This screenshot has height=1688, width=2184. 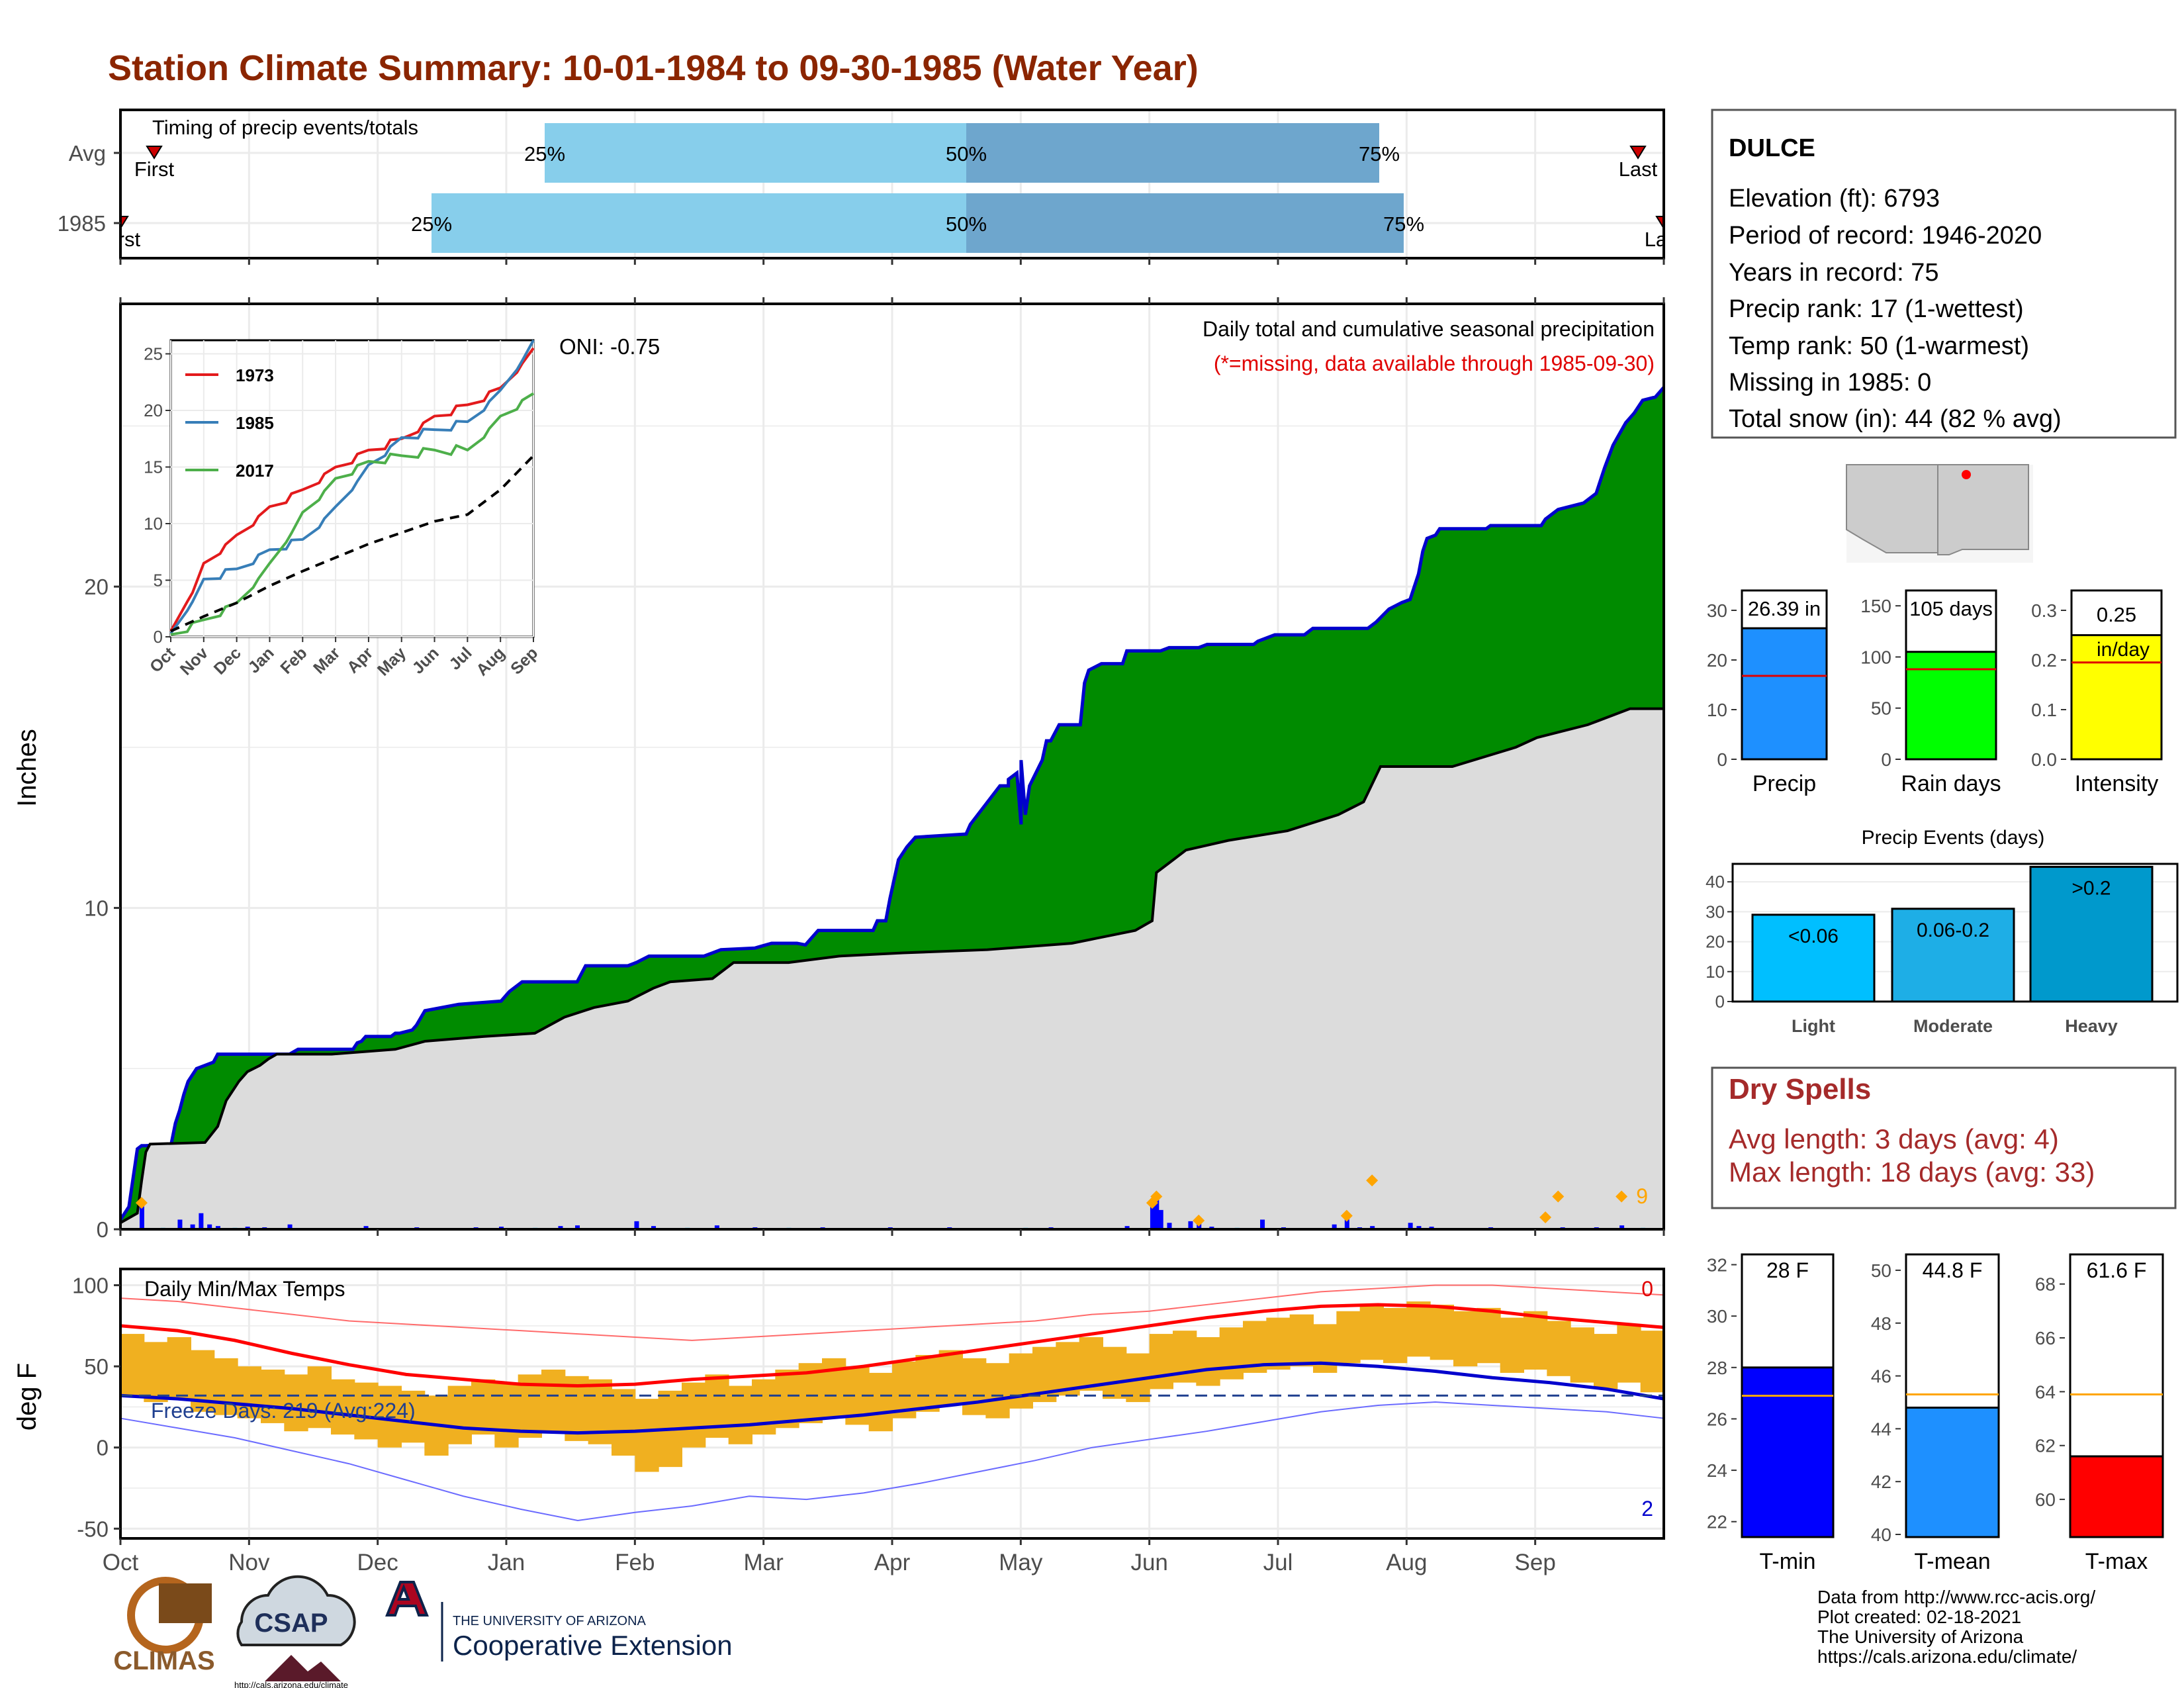 What do you see at coordinates (1784, 608) in the screenshot?
I see `summary-value-label: 26.39 in` at bounding box center [1784, 608].